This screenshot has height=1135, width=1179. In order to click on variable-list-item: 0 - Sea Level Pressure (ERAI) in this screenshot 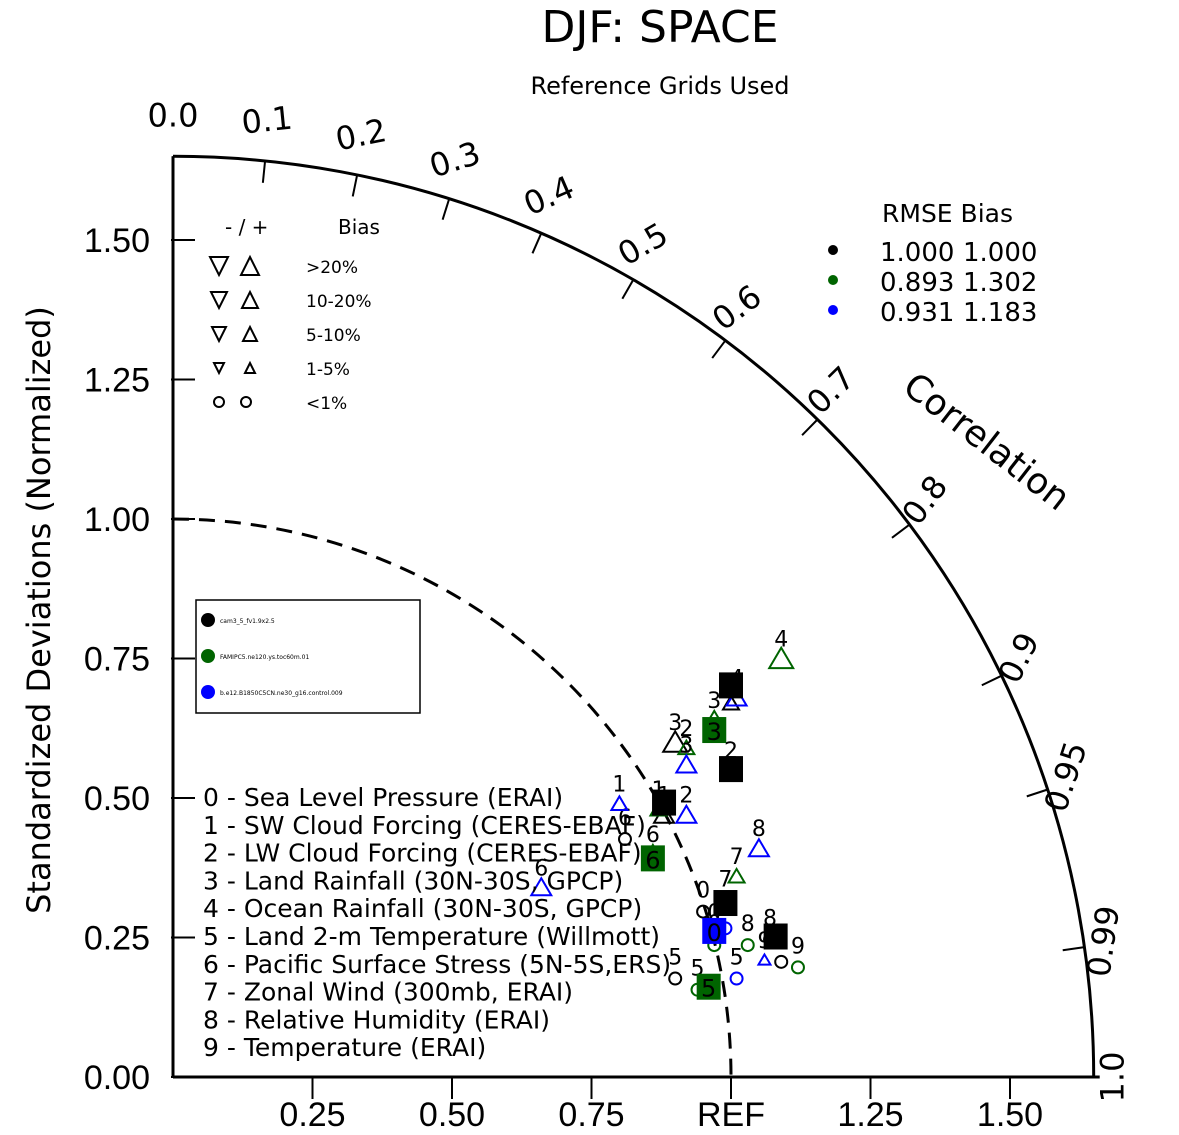, I will do `click(383, 797)`.